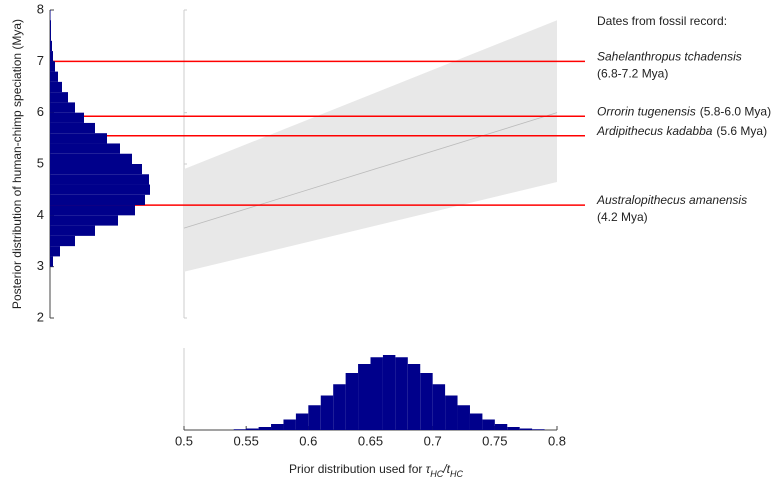 Image resolution: width=775 pixels, height=485 pixels. I want to click on reference-label: Sahelanthropus tchadensis (6.8-7.2 Mya), so click(669, 65).